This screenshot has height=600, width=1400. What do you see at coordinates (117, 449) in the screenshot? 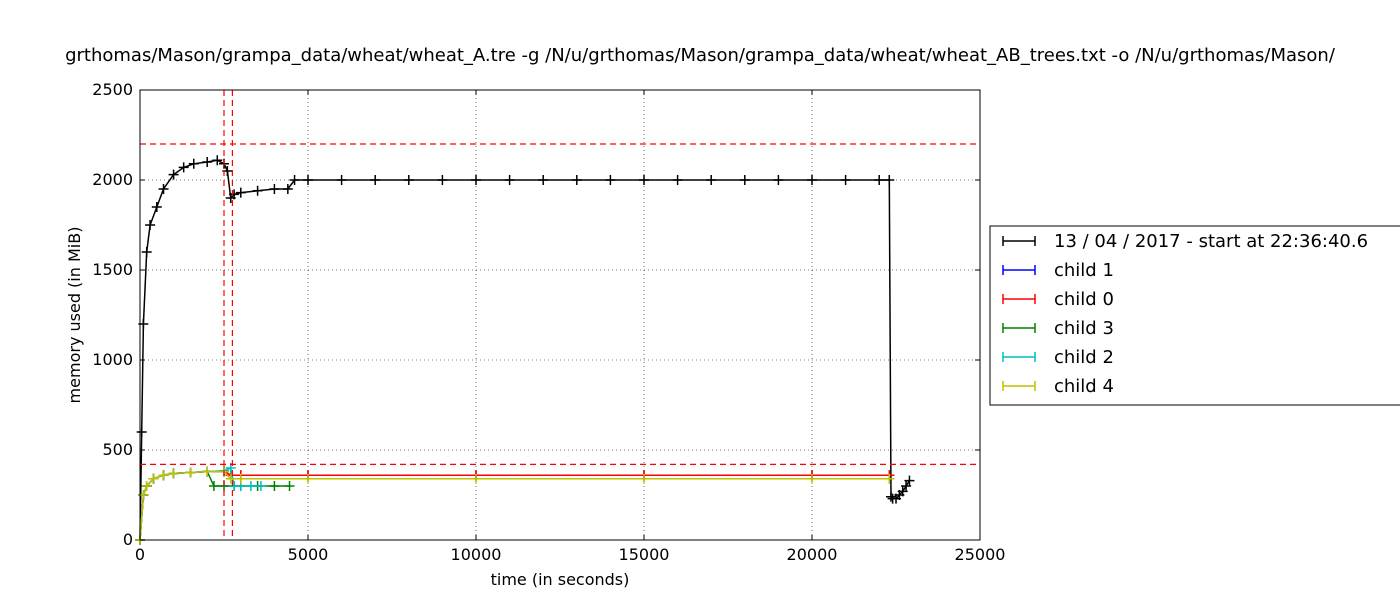
I see `y-tick-label: 500` at bounding box center [117, 449].